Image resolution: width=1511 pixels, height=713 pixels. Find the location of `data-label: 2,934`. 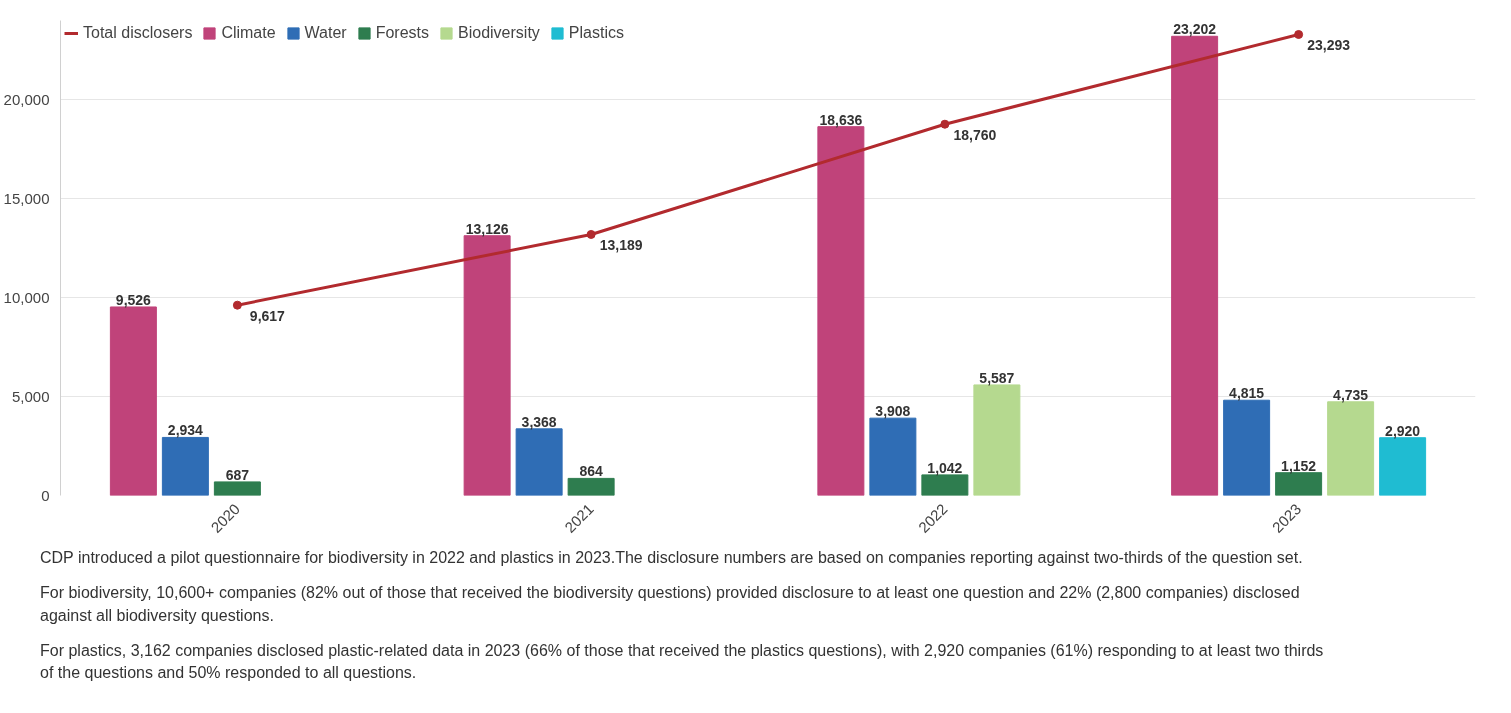

data-label: 2,934 is located at coordinates (185, 430).